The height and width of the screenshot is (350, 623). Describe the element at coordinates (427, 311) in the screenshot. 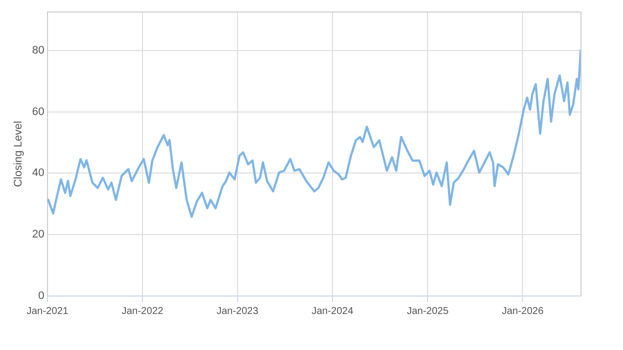

I see `x-tick-label: Jan-2025` at that location.